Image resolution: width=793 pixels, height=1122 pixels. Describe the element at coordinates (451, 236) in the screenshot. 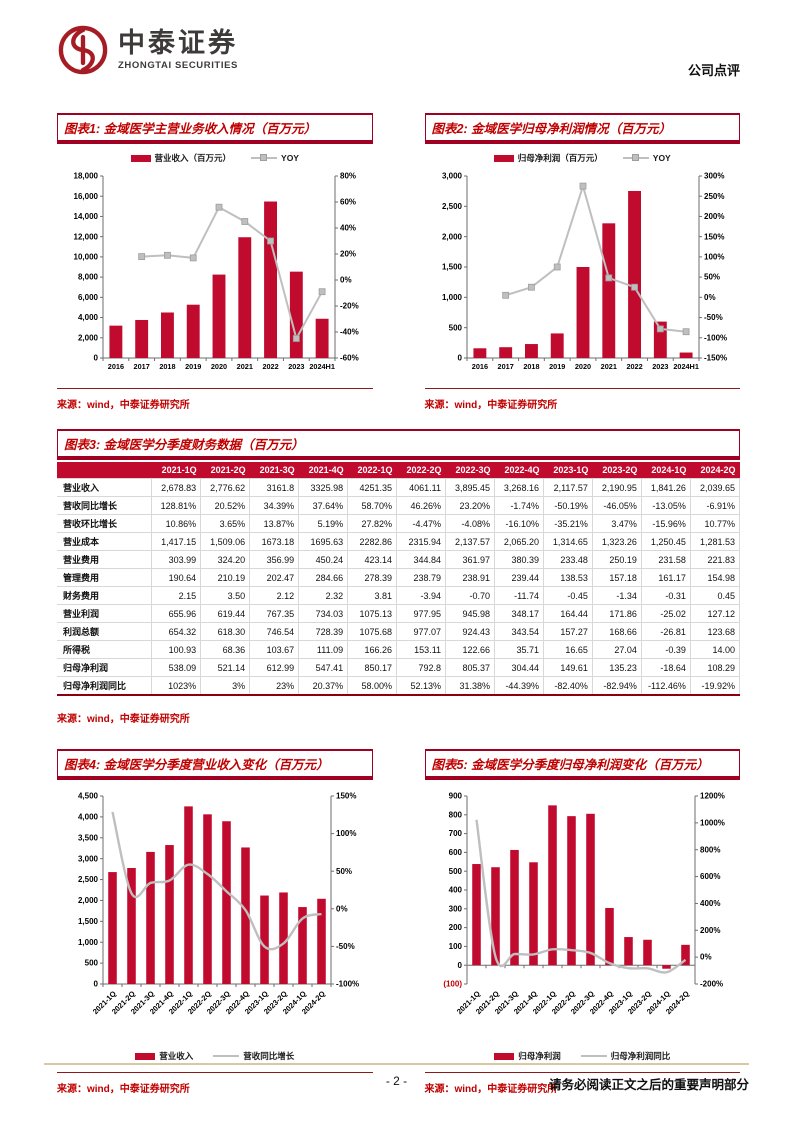

I see `svg-text: 2,000` at that location.